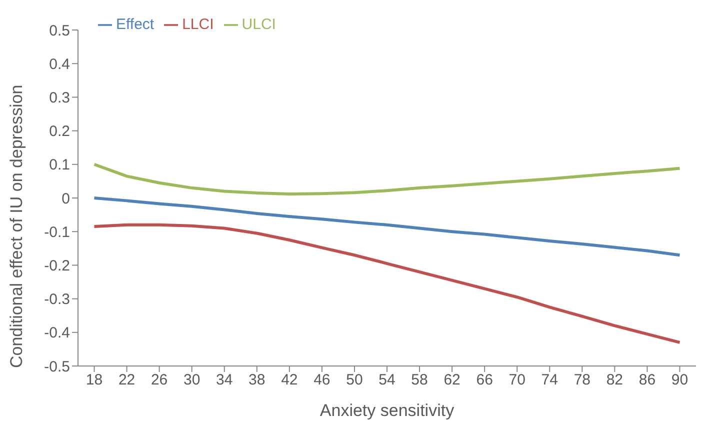  What do you see at coordinates (57, 299) in the screenshot?
I see `y-tick-label: -0.3` at bounding box center [57, 299].